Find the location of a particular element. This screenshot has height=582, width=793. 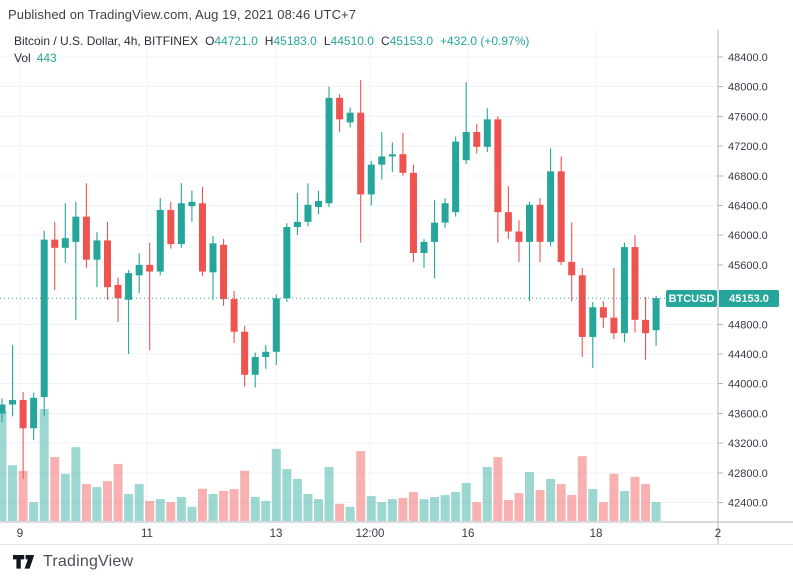

tradingview-logo-link: TradingView is located at coordinates (73, 562).